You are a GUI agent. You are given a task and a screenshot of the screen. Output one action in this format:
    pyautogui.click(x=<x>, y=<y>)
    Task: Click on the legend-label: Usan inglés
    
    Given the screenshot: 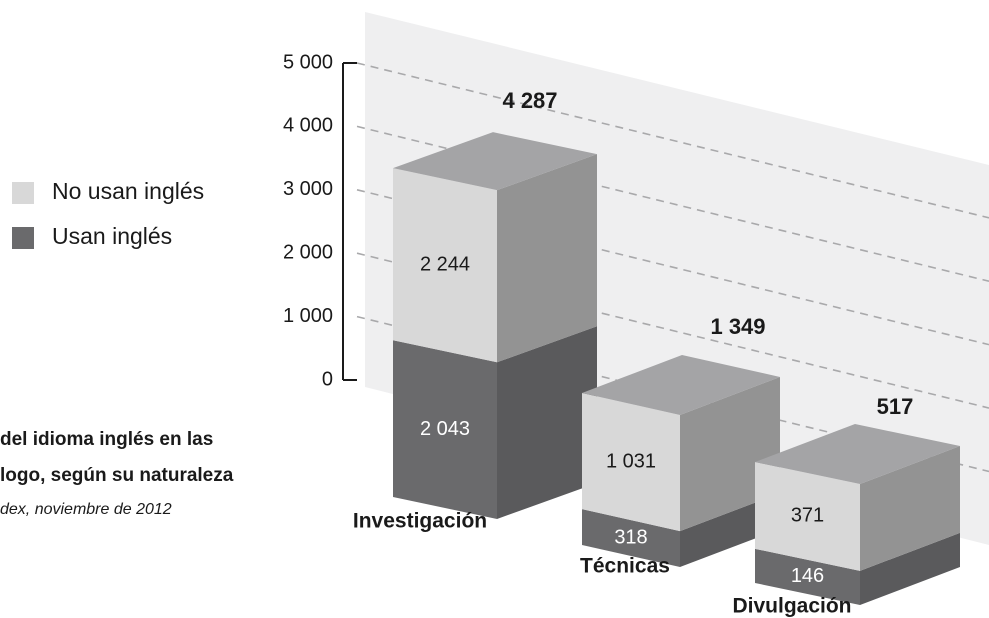 What is the action you would take?
    pyautogui.click(x=112, y=236)
    